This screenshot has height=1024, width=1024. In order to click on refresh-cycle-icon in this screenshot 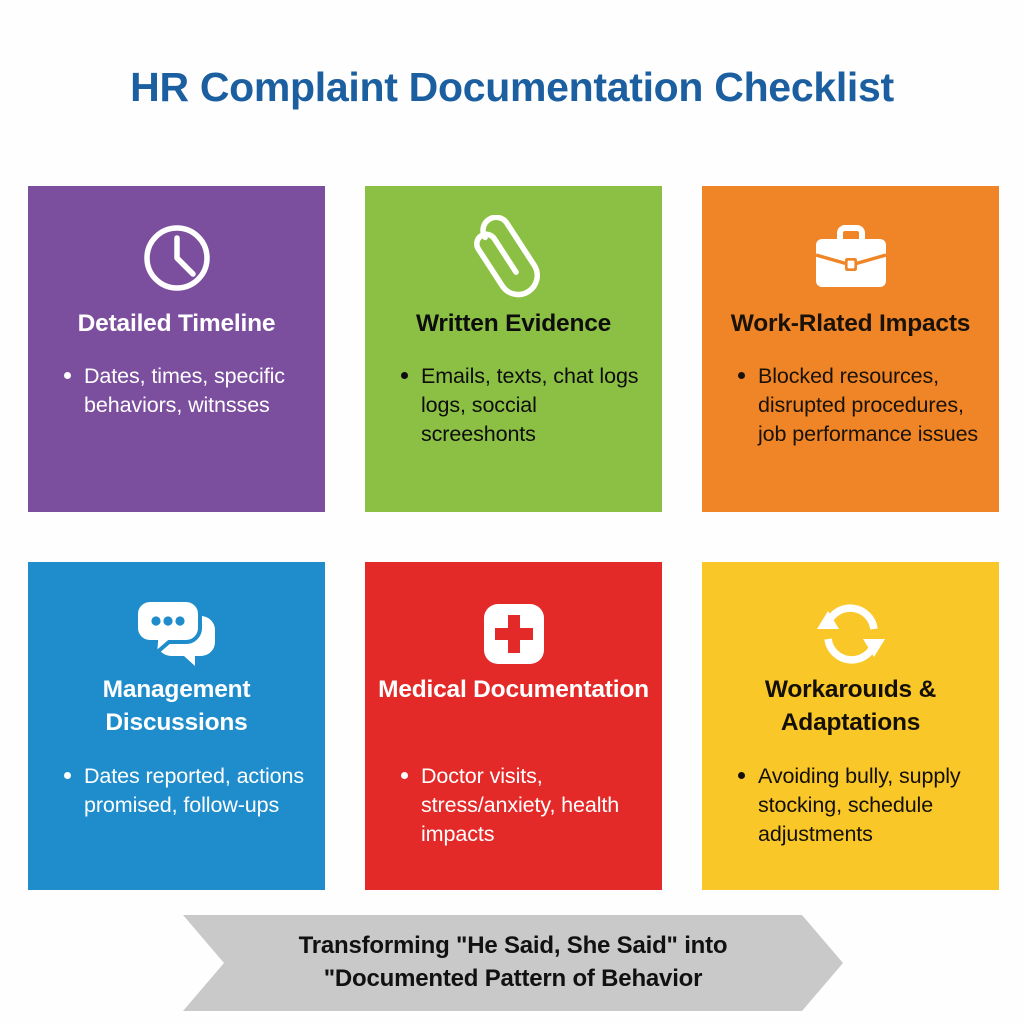, I will do `click(850, 634)`.